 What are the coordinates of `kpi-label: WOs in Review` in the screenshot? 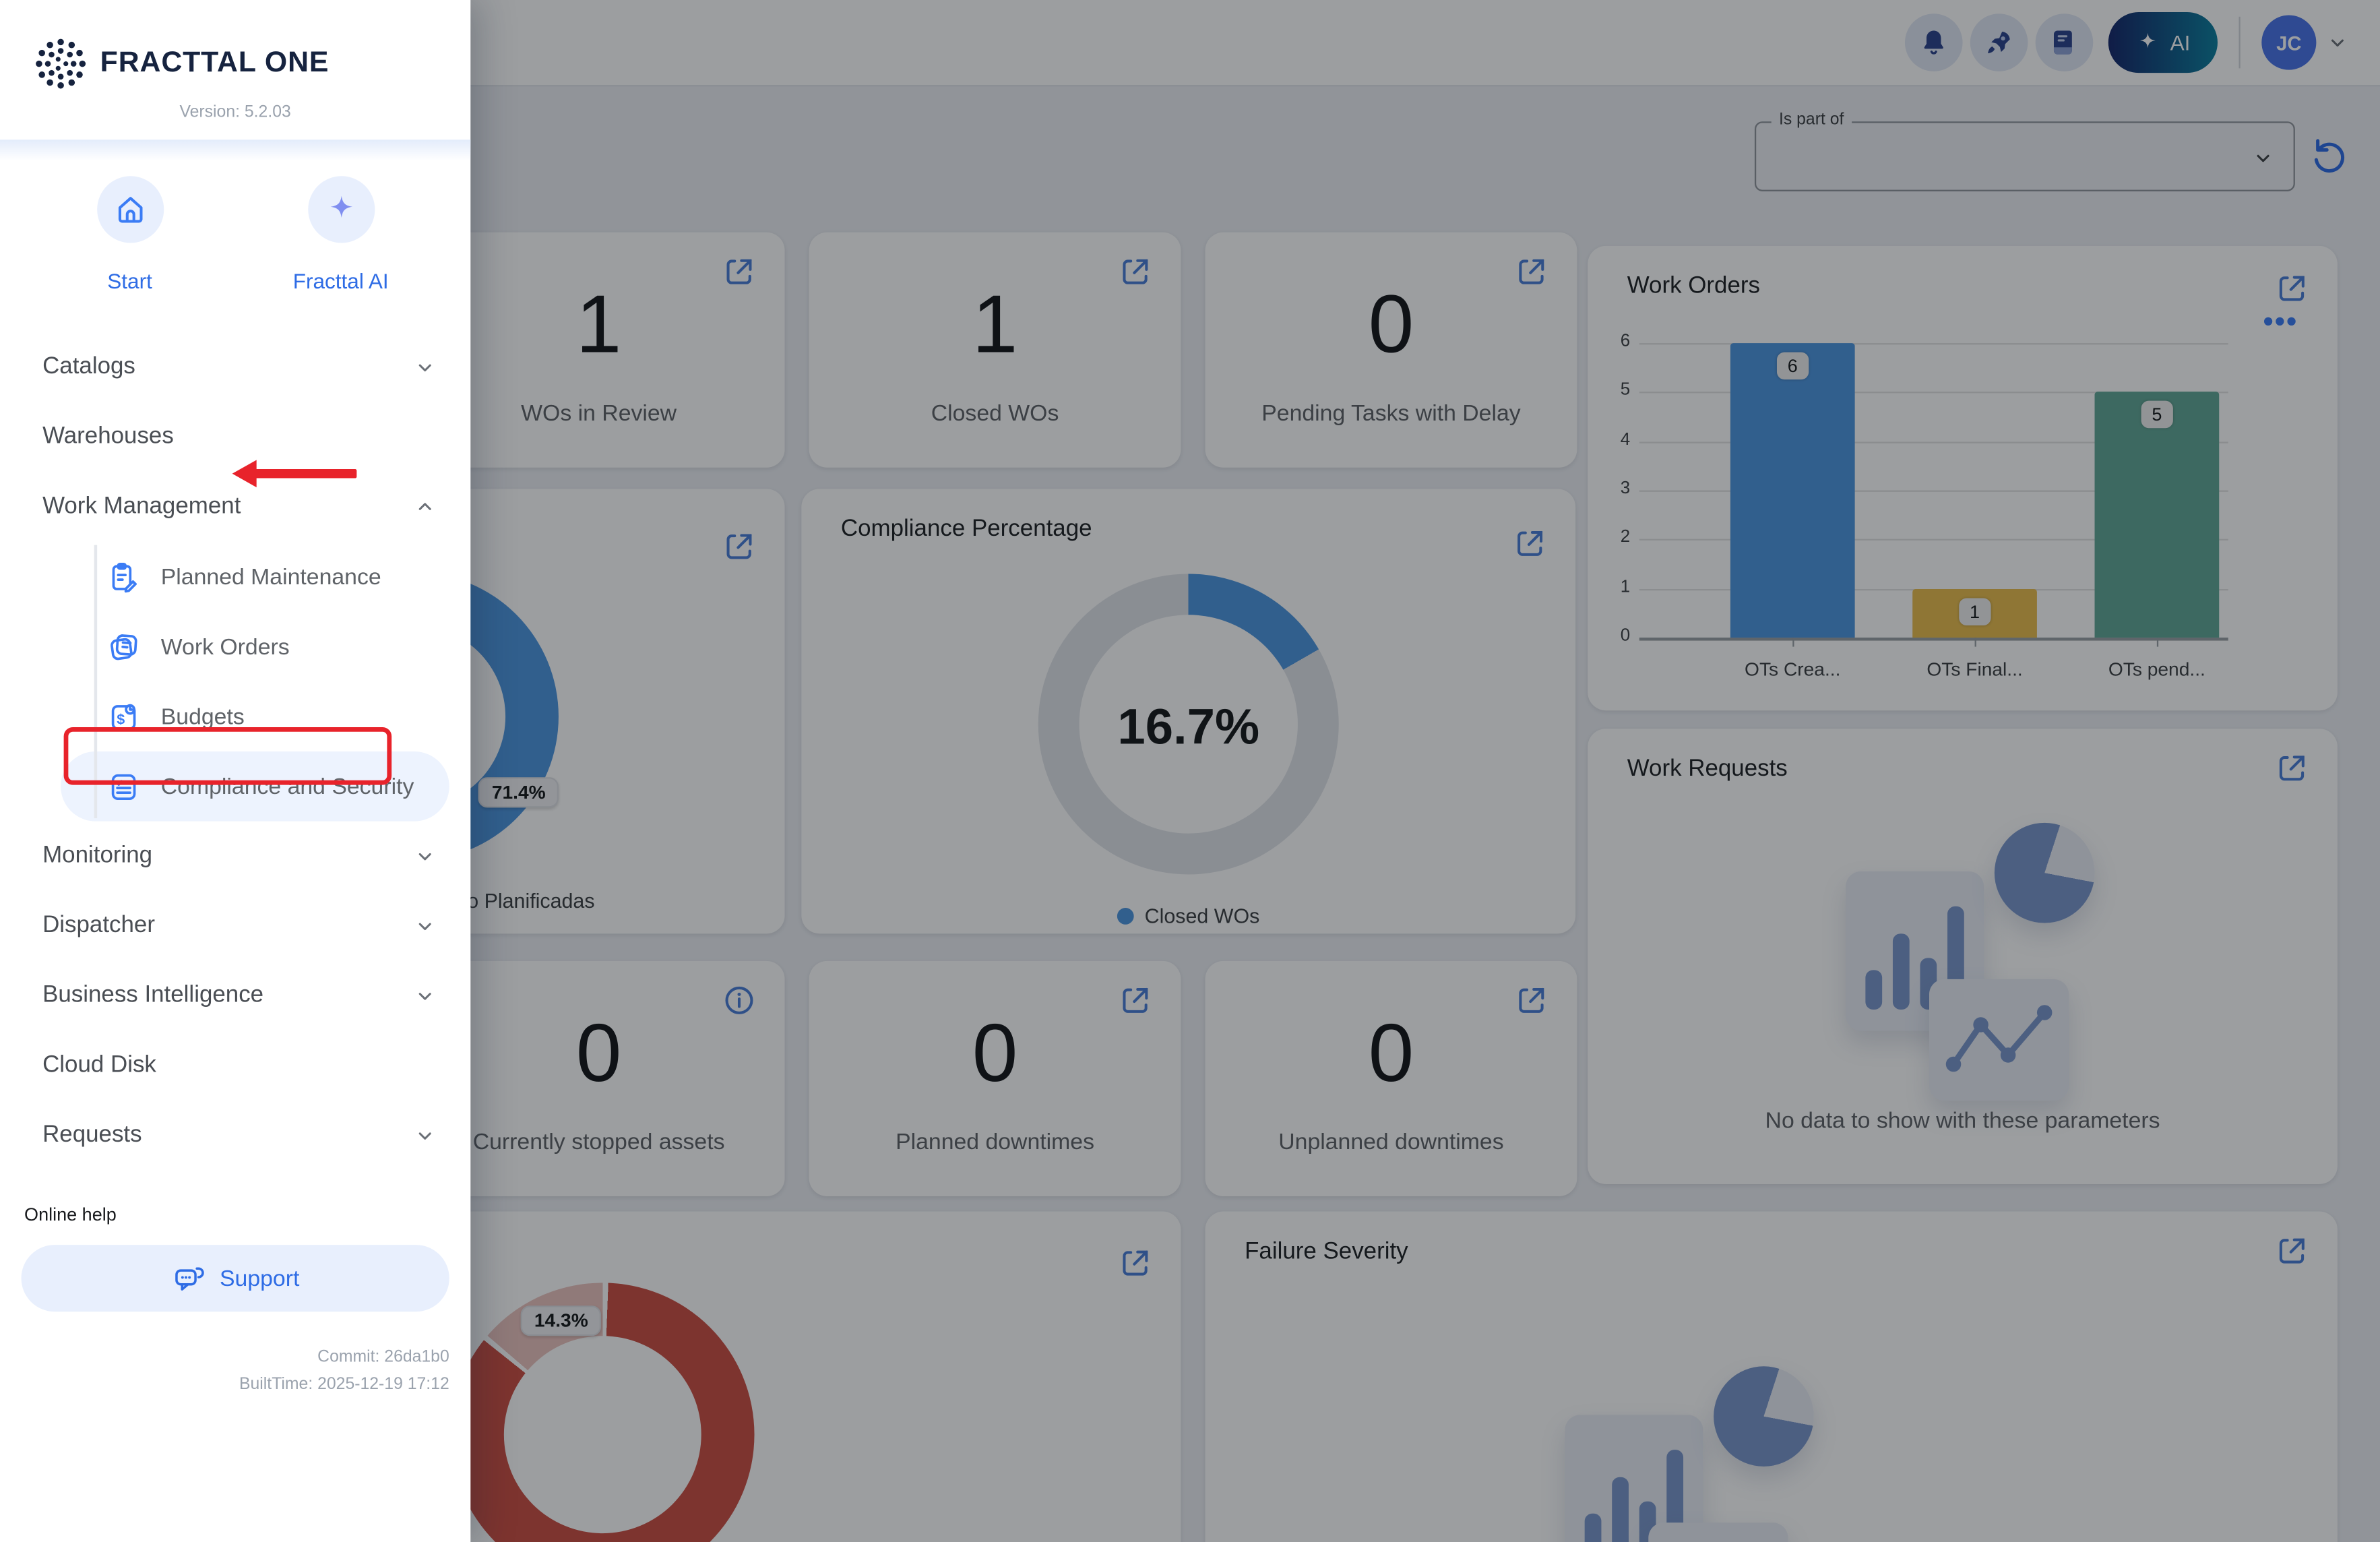 It's located at (599, 414).